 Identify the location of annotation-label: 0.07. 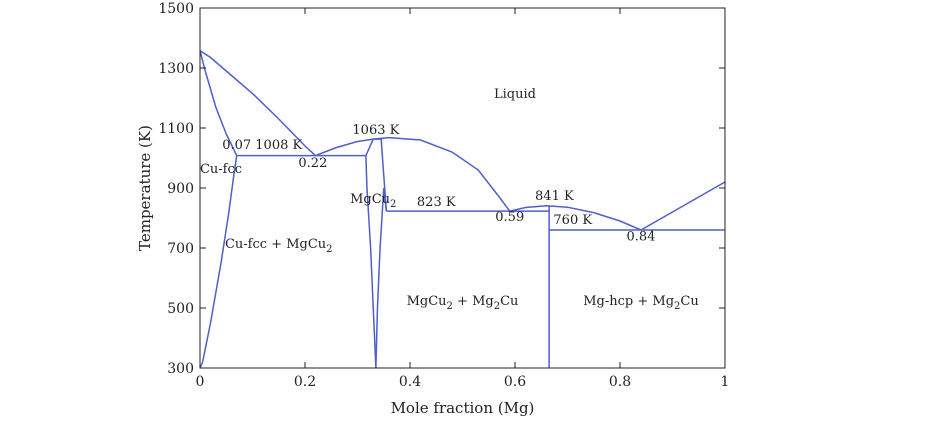
(236, 145).